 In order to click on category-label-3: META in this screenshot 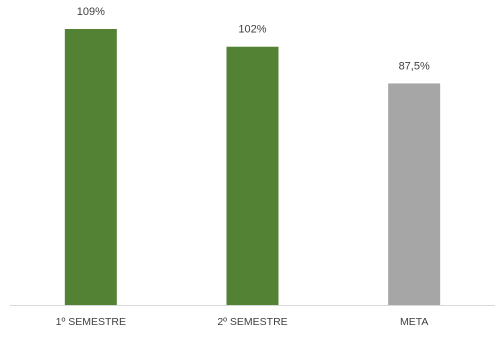, I will do `click(414, 322)`.